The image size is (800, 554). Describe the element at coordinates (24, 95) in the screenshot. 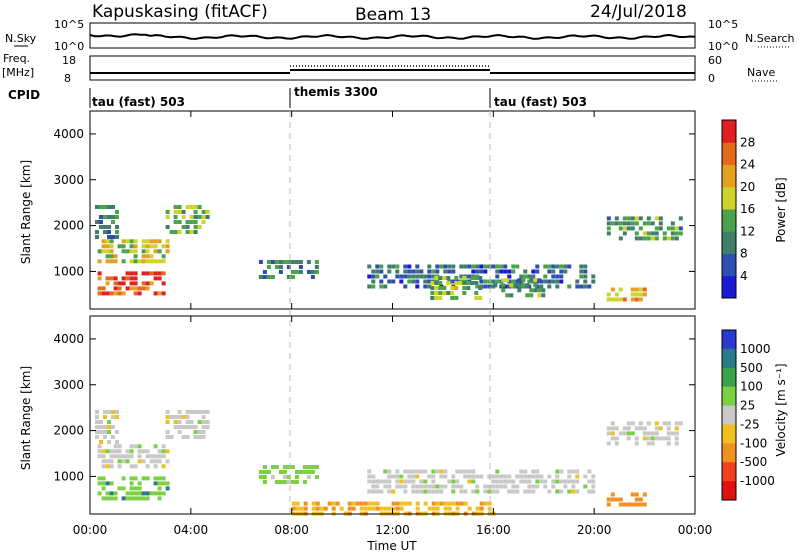

I see `cpid-label: CPID` at that location.